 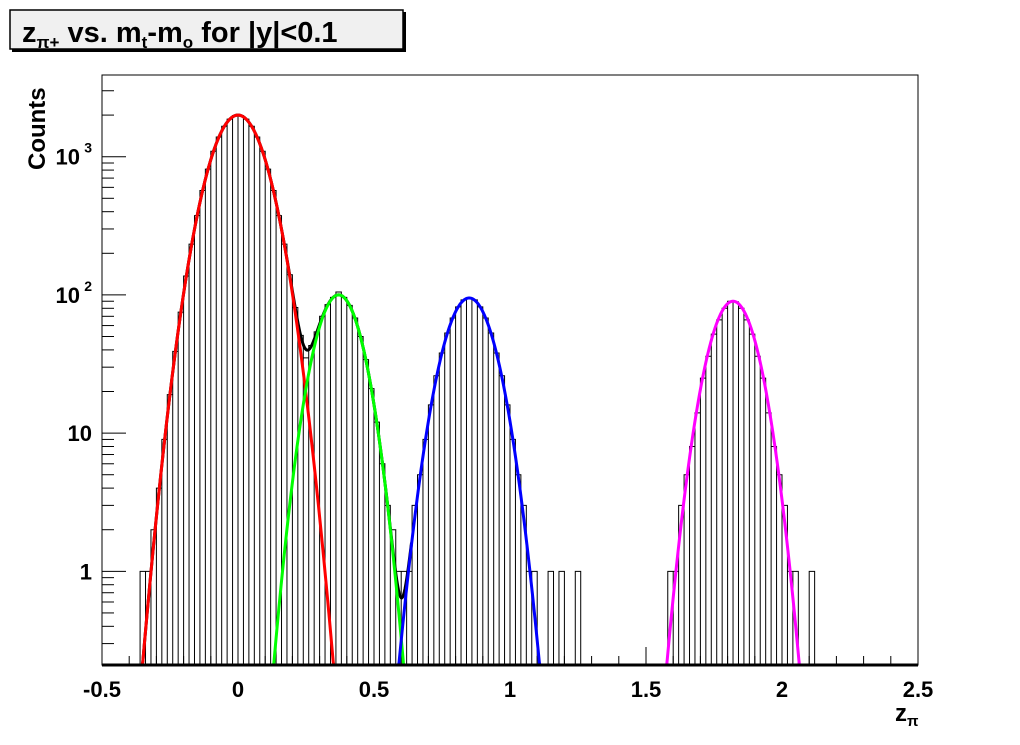 What do you see at coordinates (374, 689) in the screenshot?
I see `x-tick-label: 0.5` at bounding box center [374, 689].